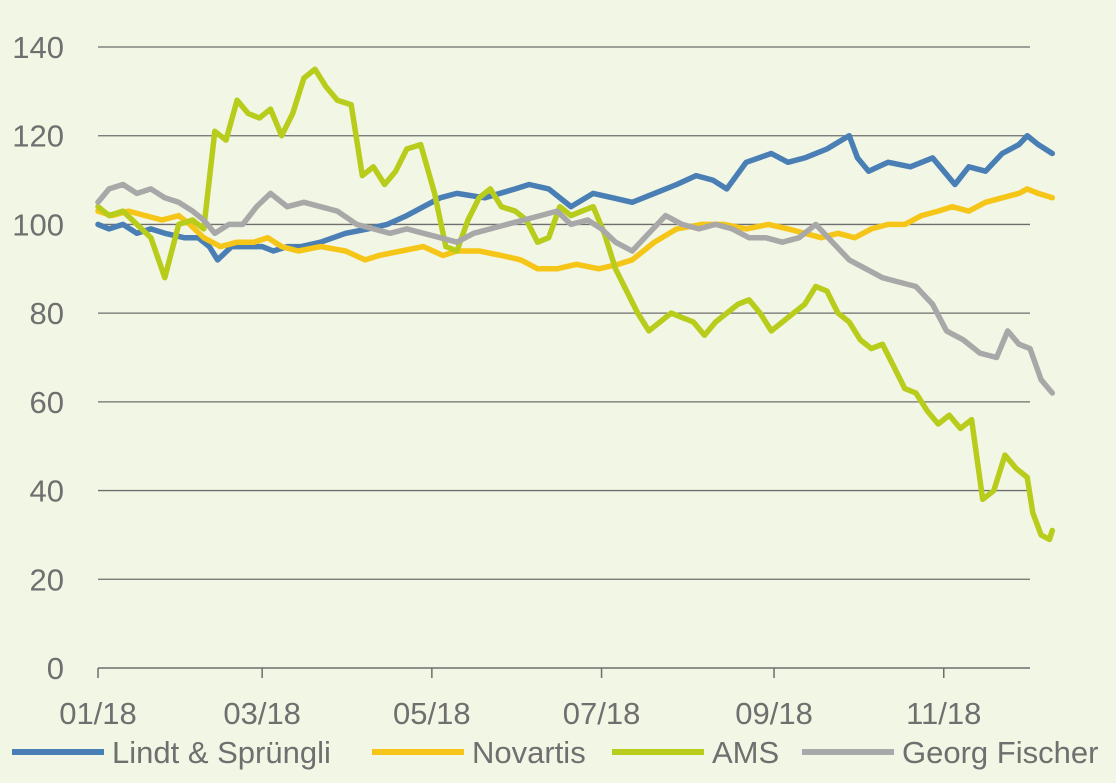  What do you see at coordinates (745, 752) in the screenshot?
I see `legend-label: AMS` at bounding box center [745, 752].